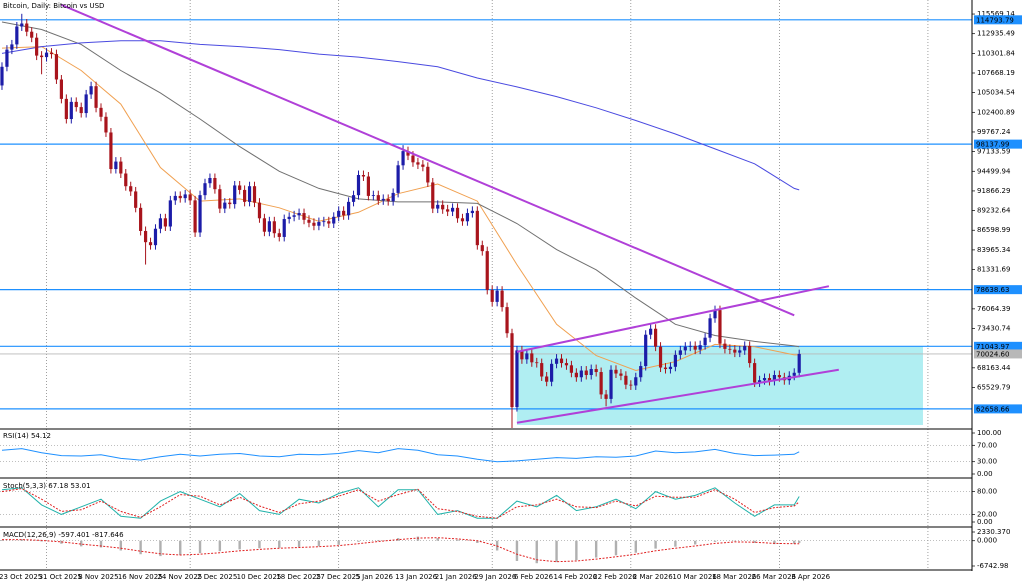 The height and width of the screenshot is (583, 1024). What do you see at coordinates (21, 577) in the screenshot?
I see `x-tick-label: 23 Oct 2025` at bounding box center [21, 577].